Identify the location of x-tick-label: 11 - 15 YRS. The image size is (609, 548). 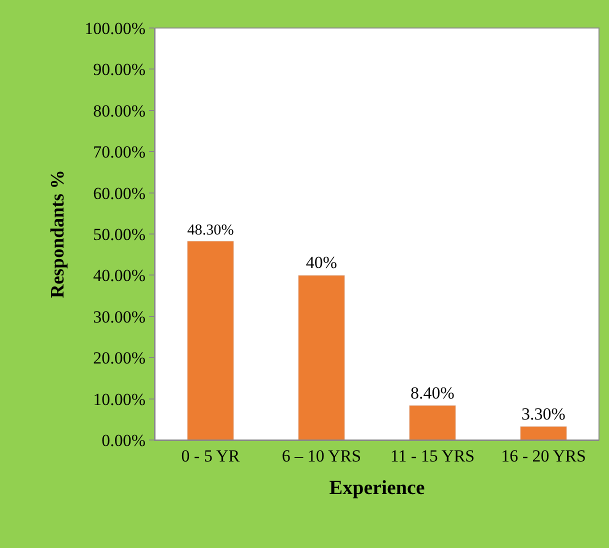
(432, 456).